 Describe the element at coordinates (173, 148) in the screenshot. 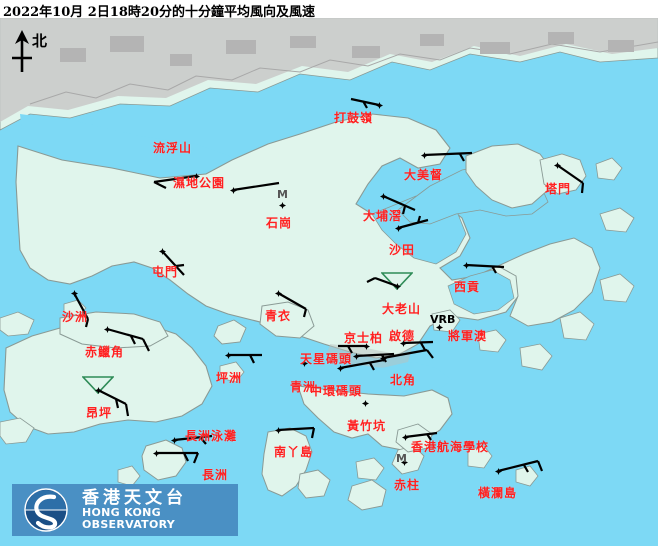

I see `station-label-lau-fau-shan: 流浮山` at that location.